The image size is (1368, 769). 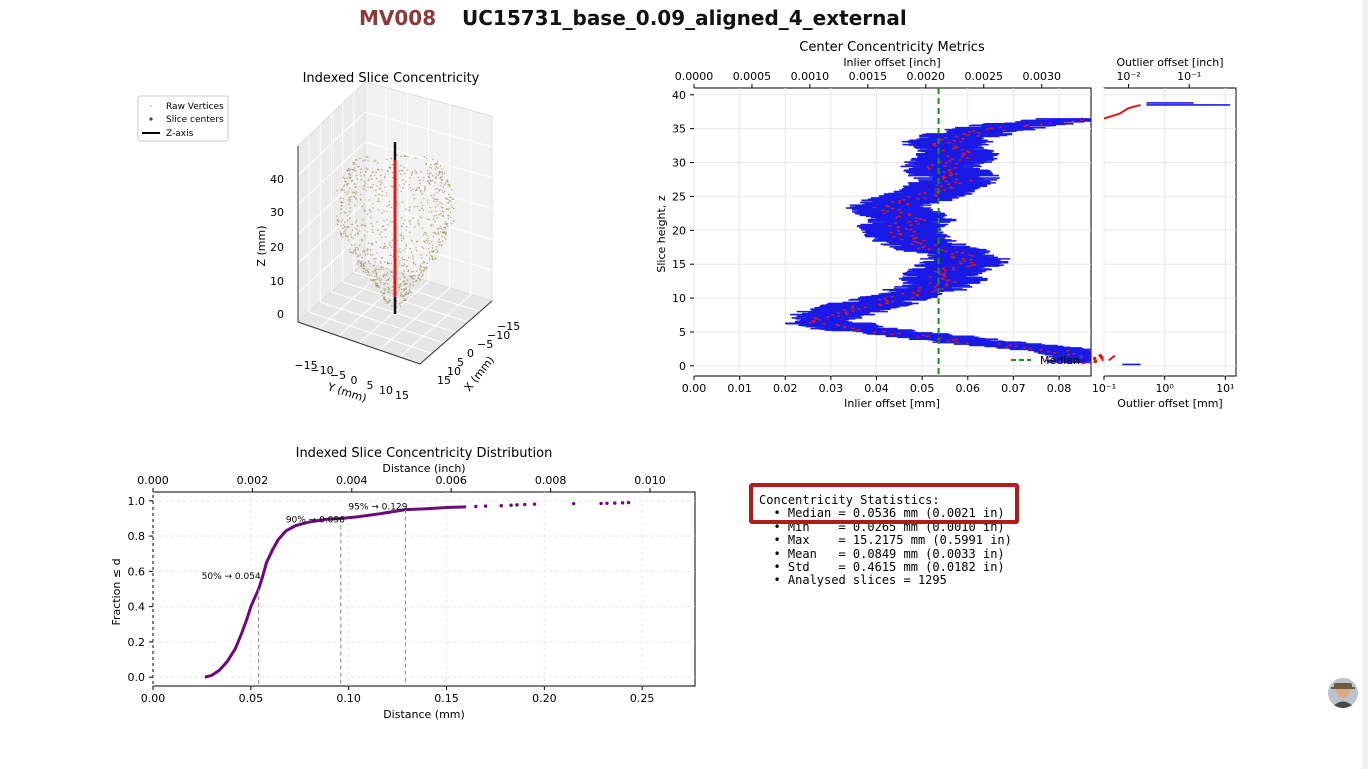 I want to click on y-axis-label: Slice height, z, so click(x=661, y=233).